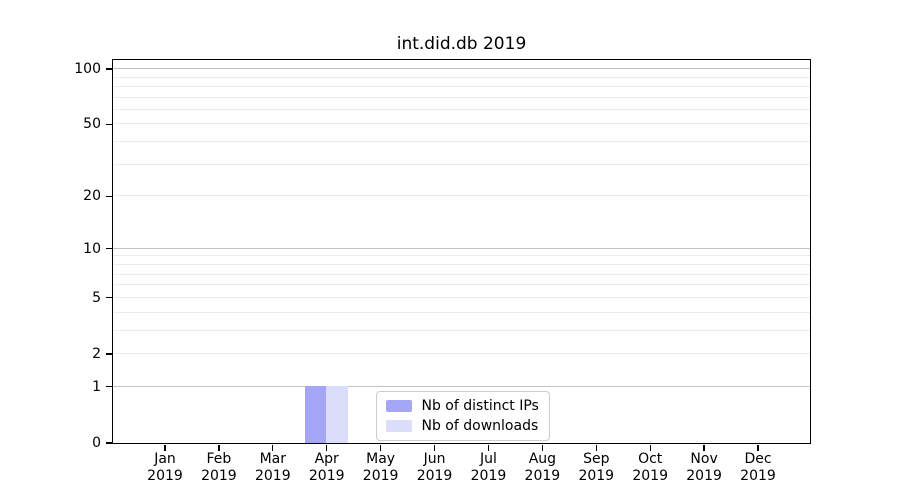 The width and height of the screenshot is (900, 500). I want to click on x-tick-label: Jul 2019, so click(488, 468).